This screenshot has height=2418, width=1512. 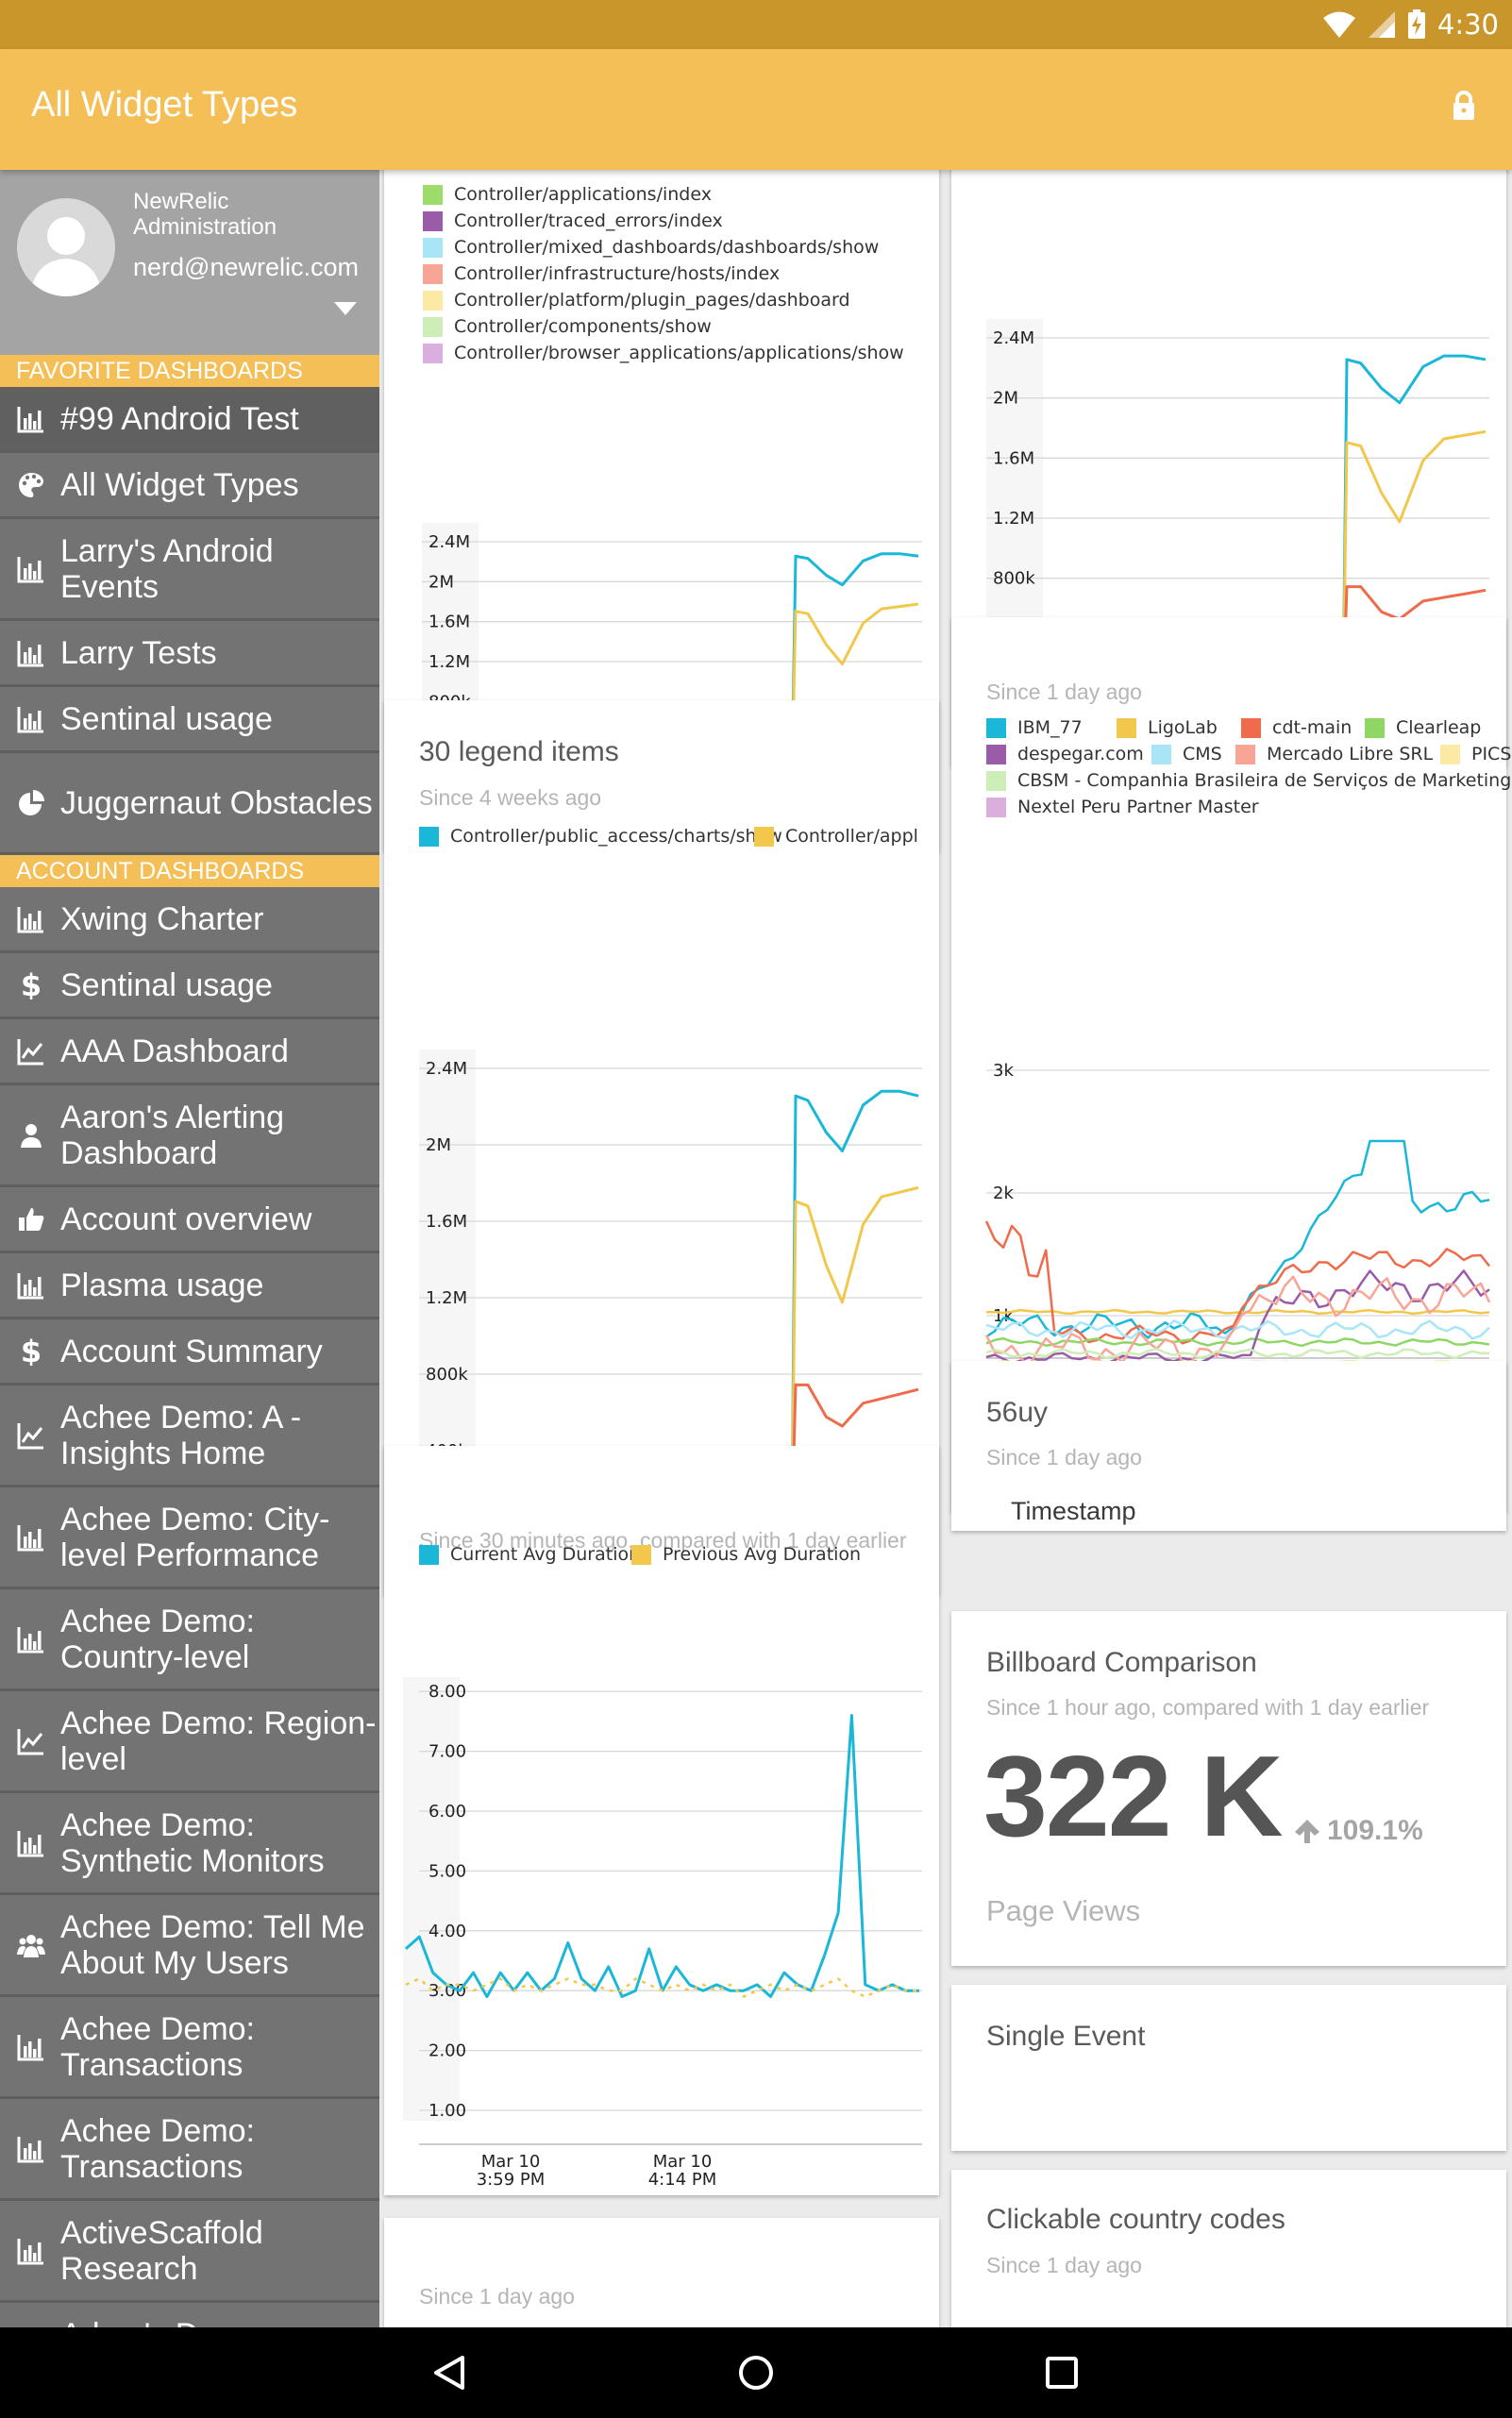 What do you see at coordinates (31, 1351) in the screenshot?
I see `dollar-icon: $` at bounding box center [31, 1351].